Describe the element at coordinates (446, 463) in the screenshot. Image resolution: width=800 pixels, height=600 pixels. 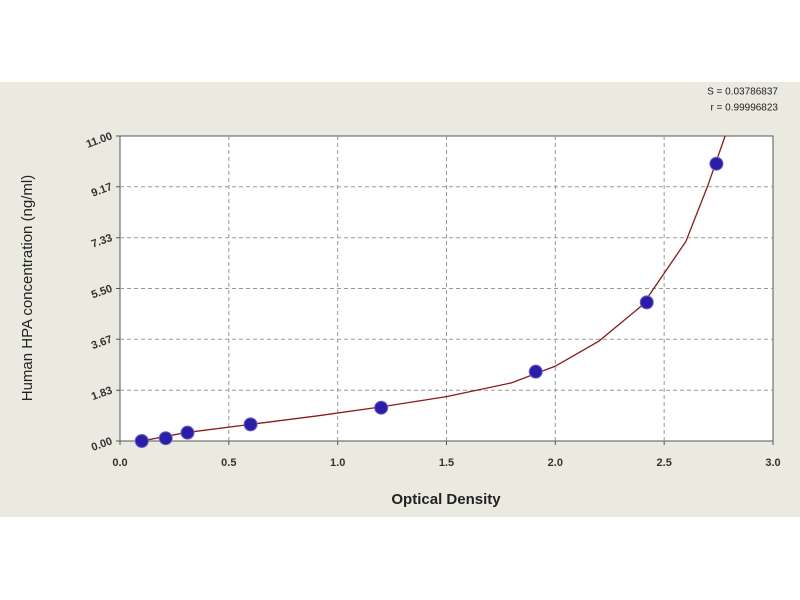
I see `x-tick-label: 1.5` at that location.